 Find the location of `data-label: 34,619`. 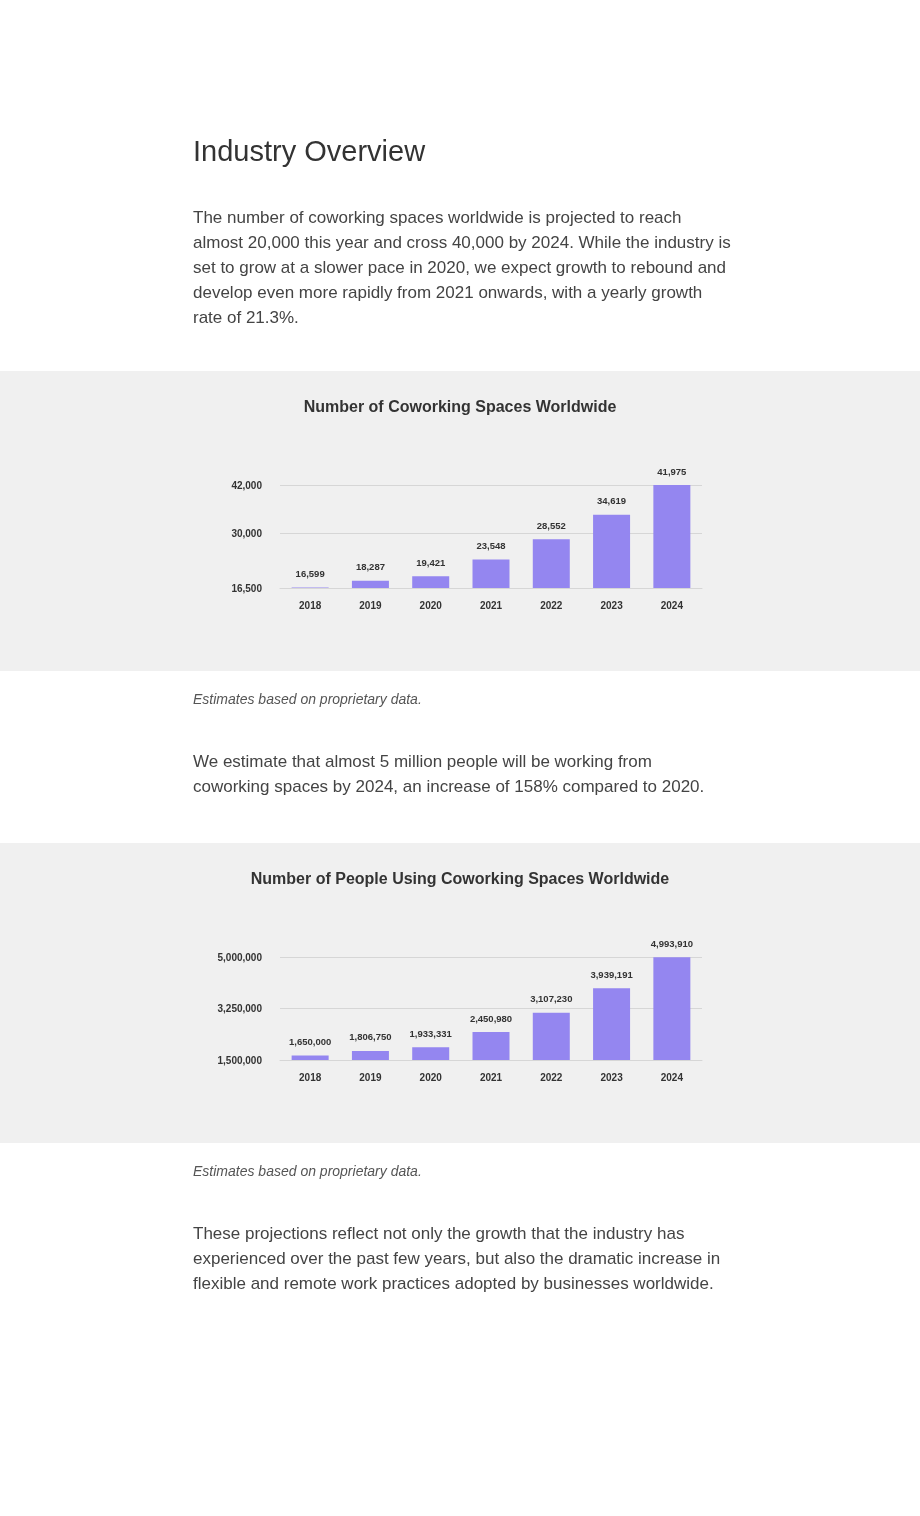

data-label: 34,619 is located at coordinates (612, 501).